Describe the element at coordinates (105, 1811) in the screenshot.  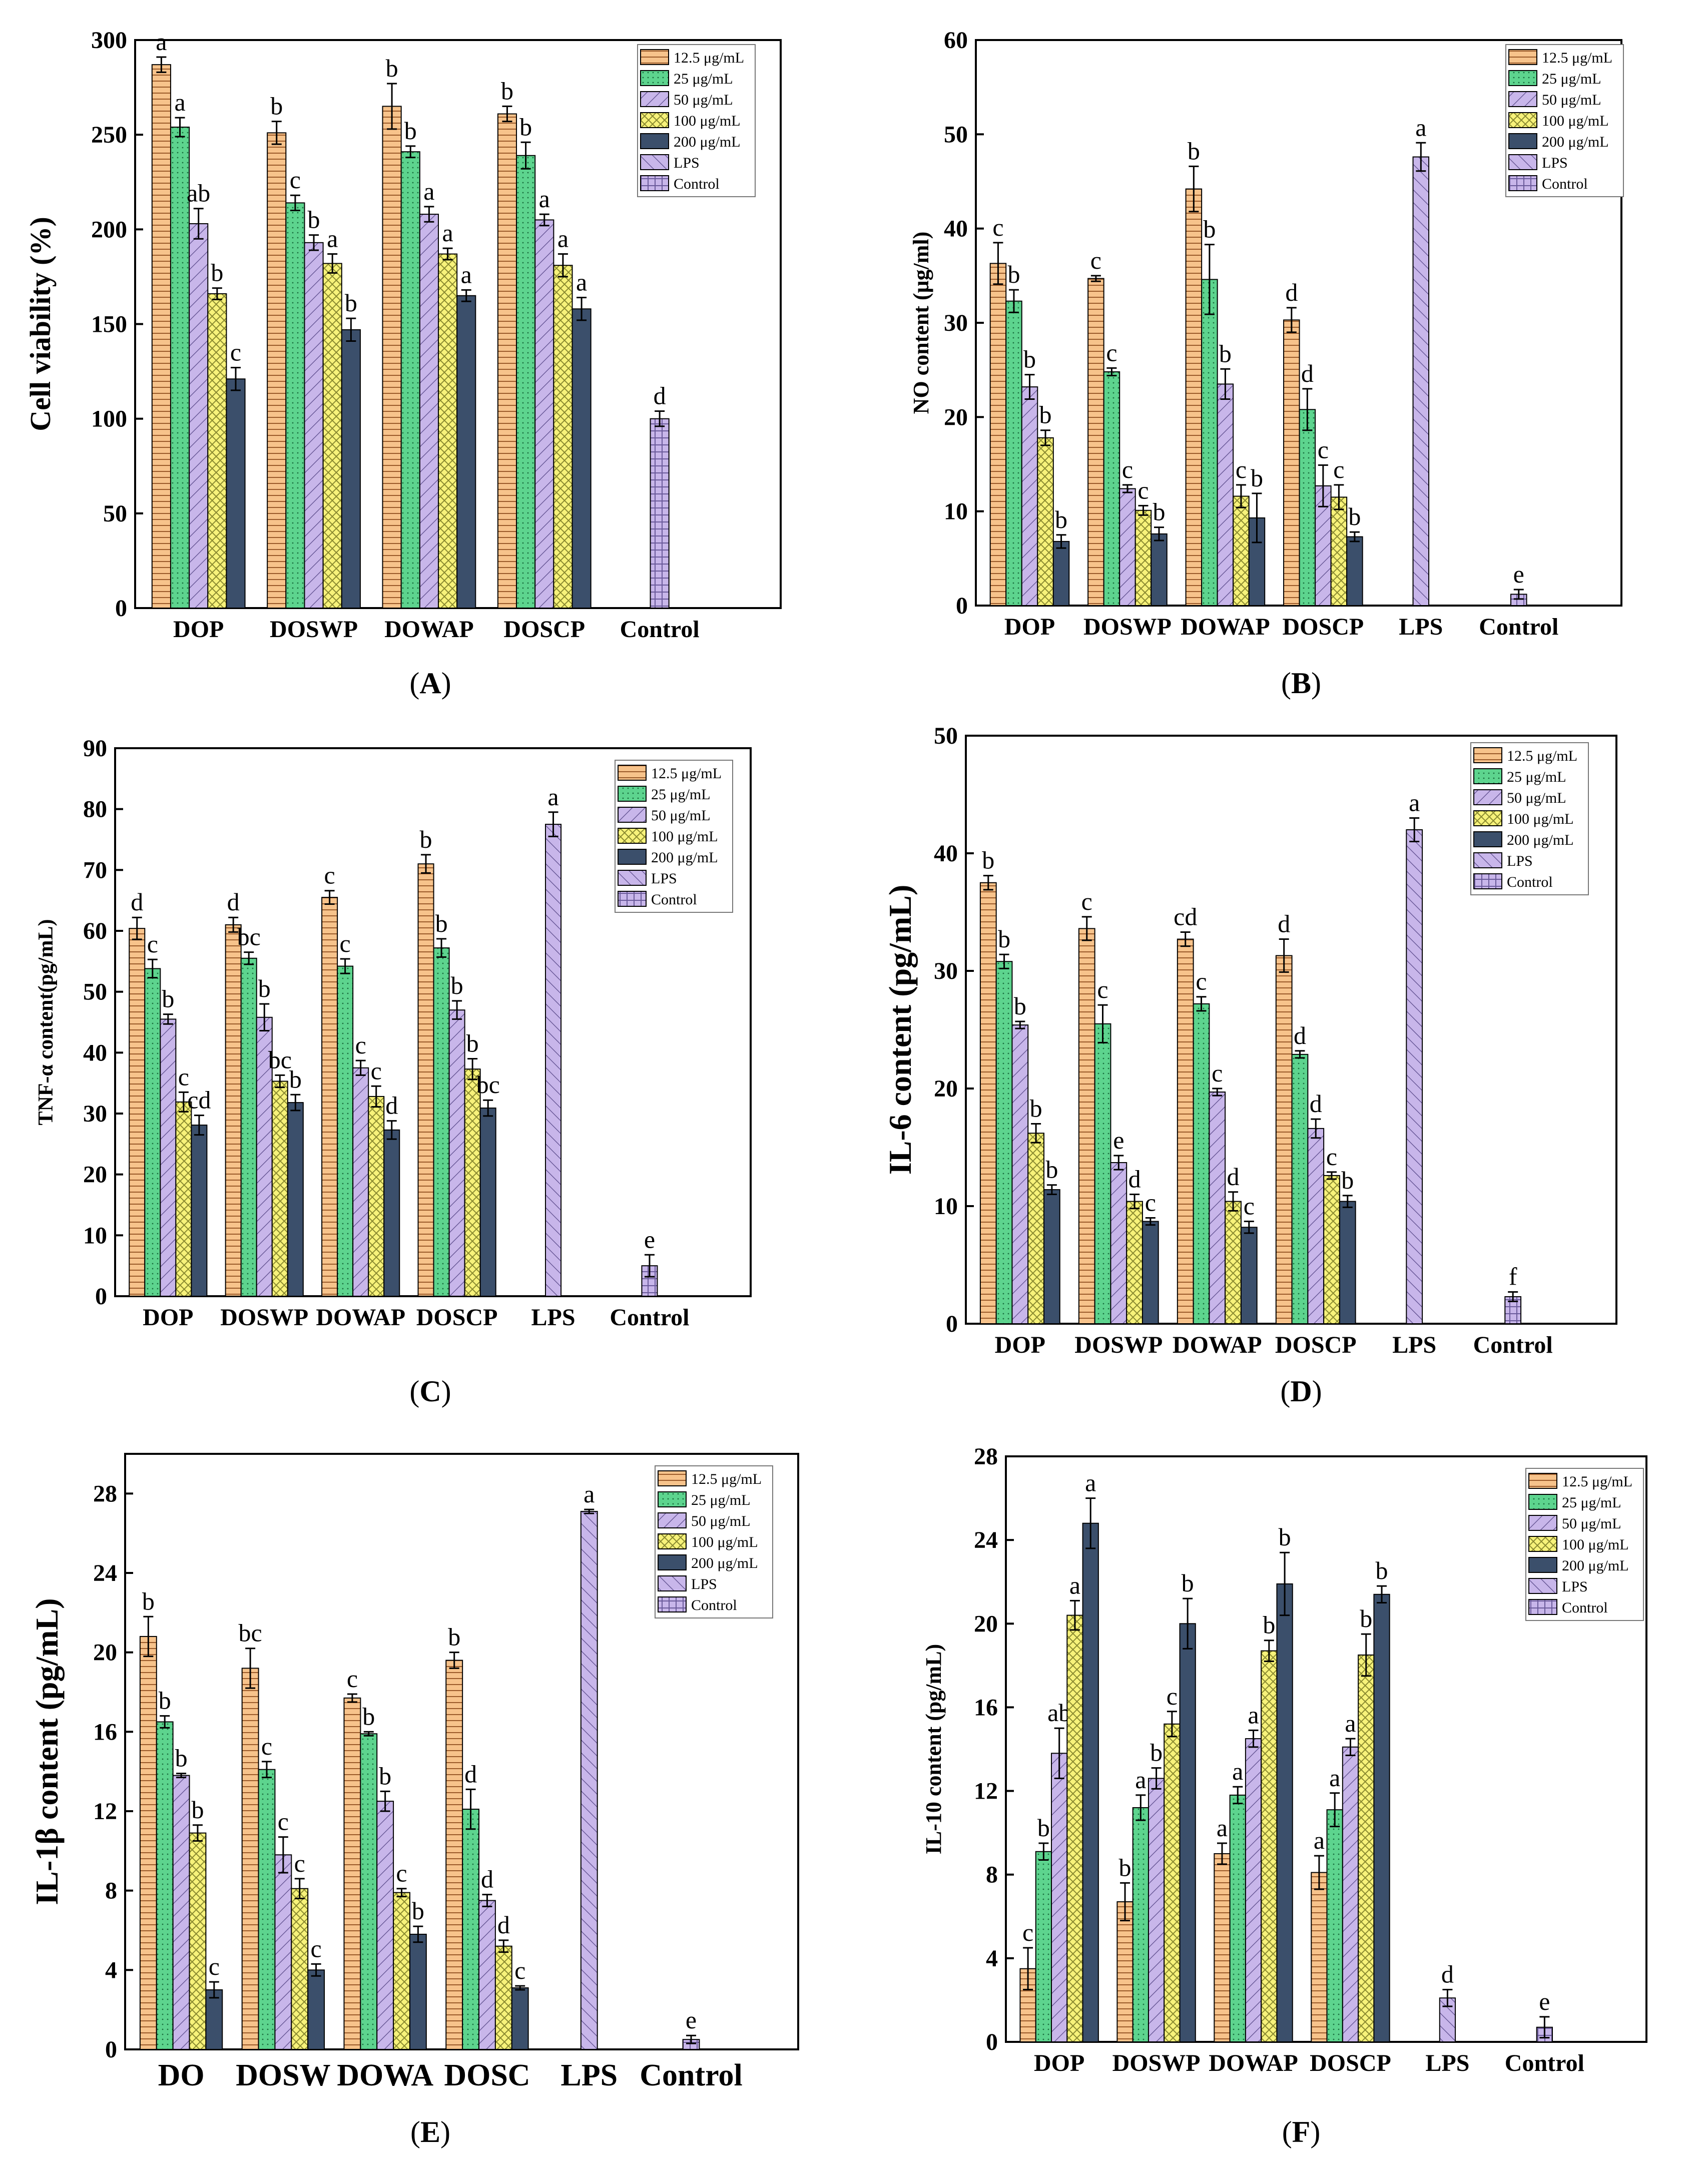
I see `y-tick-label: 12` at that location.